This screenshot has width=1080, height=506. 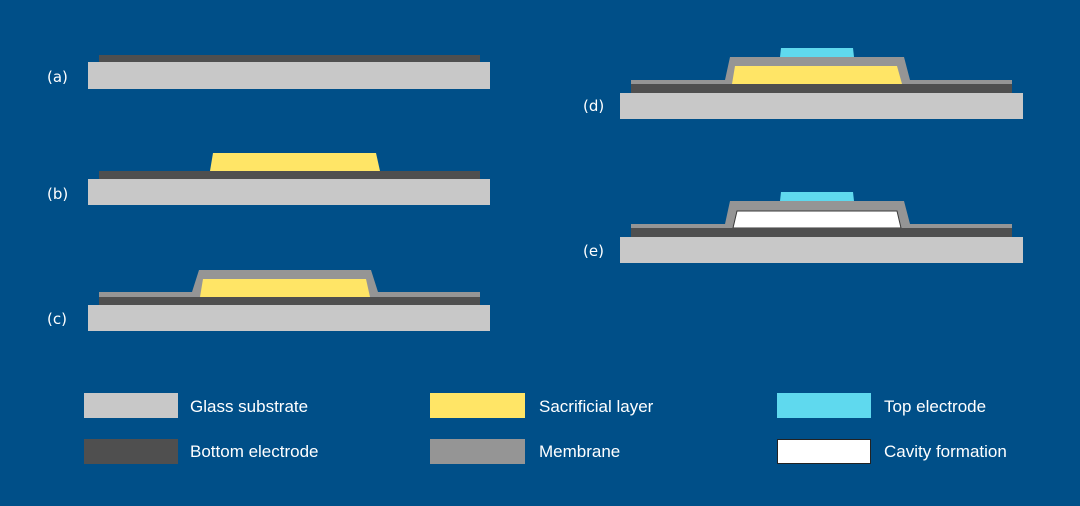 I want to click on step-e: (e), so click(x=803, y=227).